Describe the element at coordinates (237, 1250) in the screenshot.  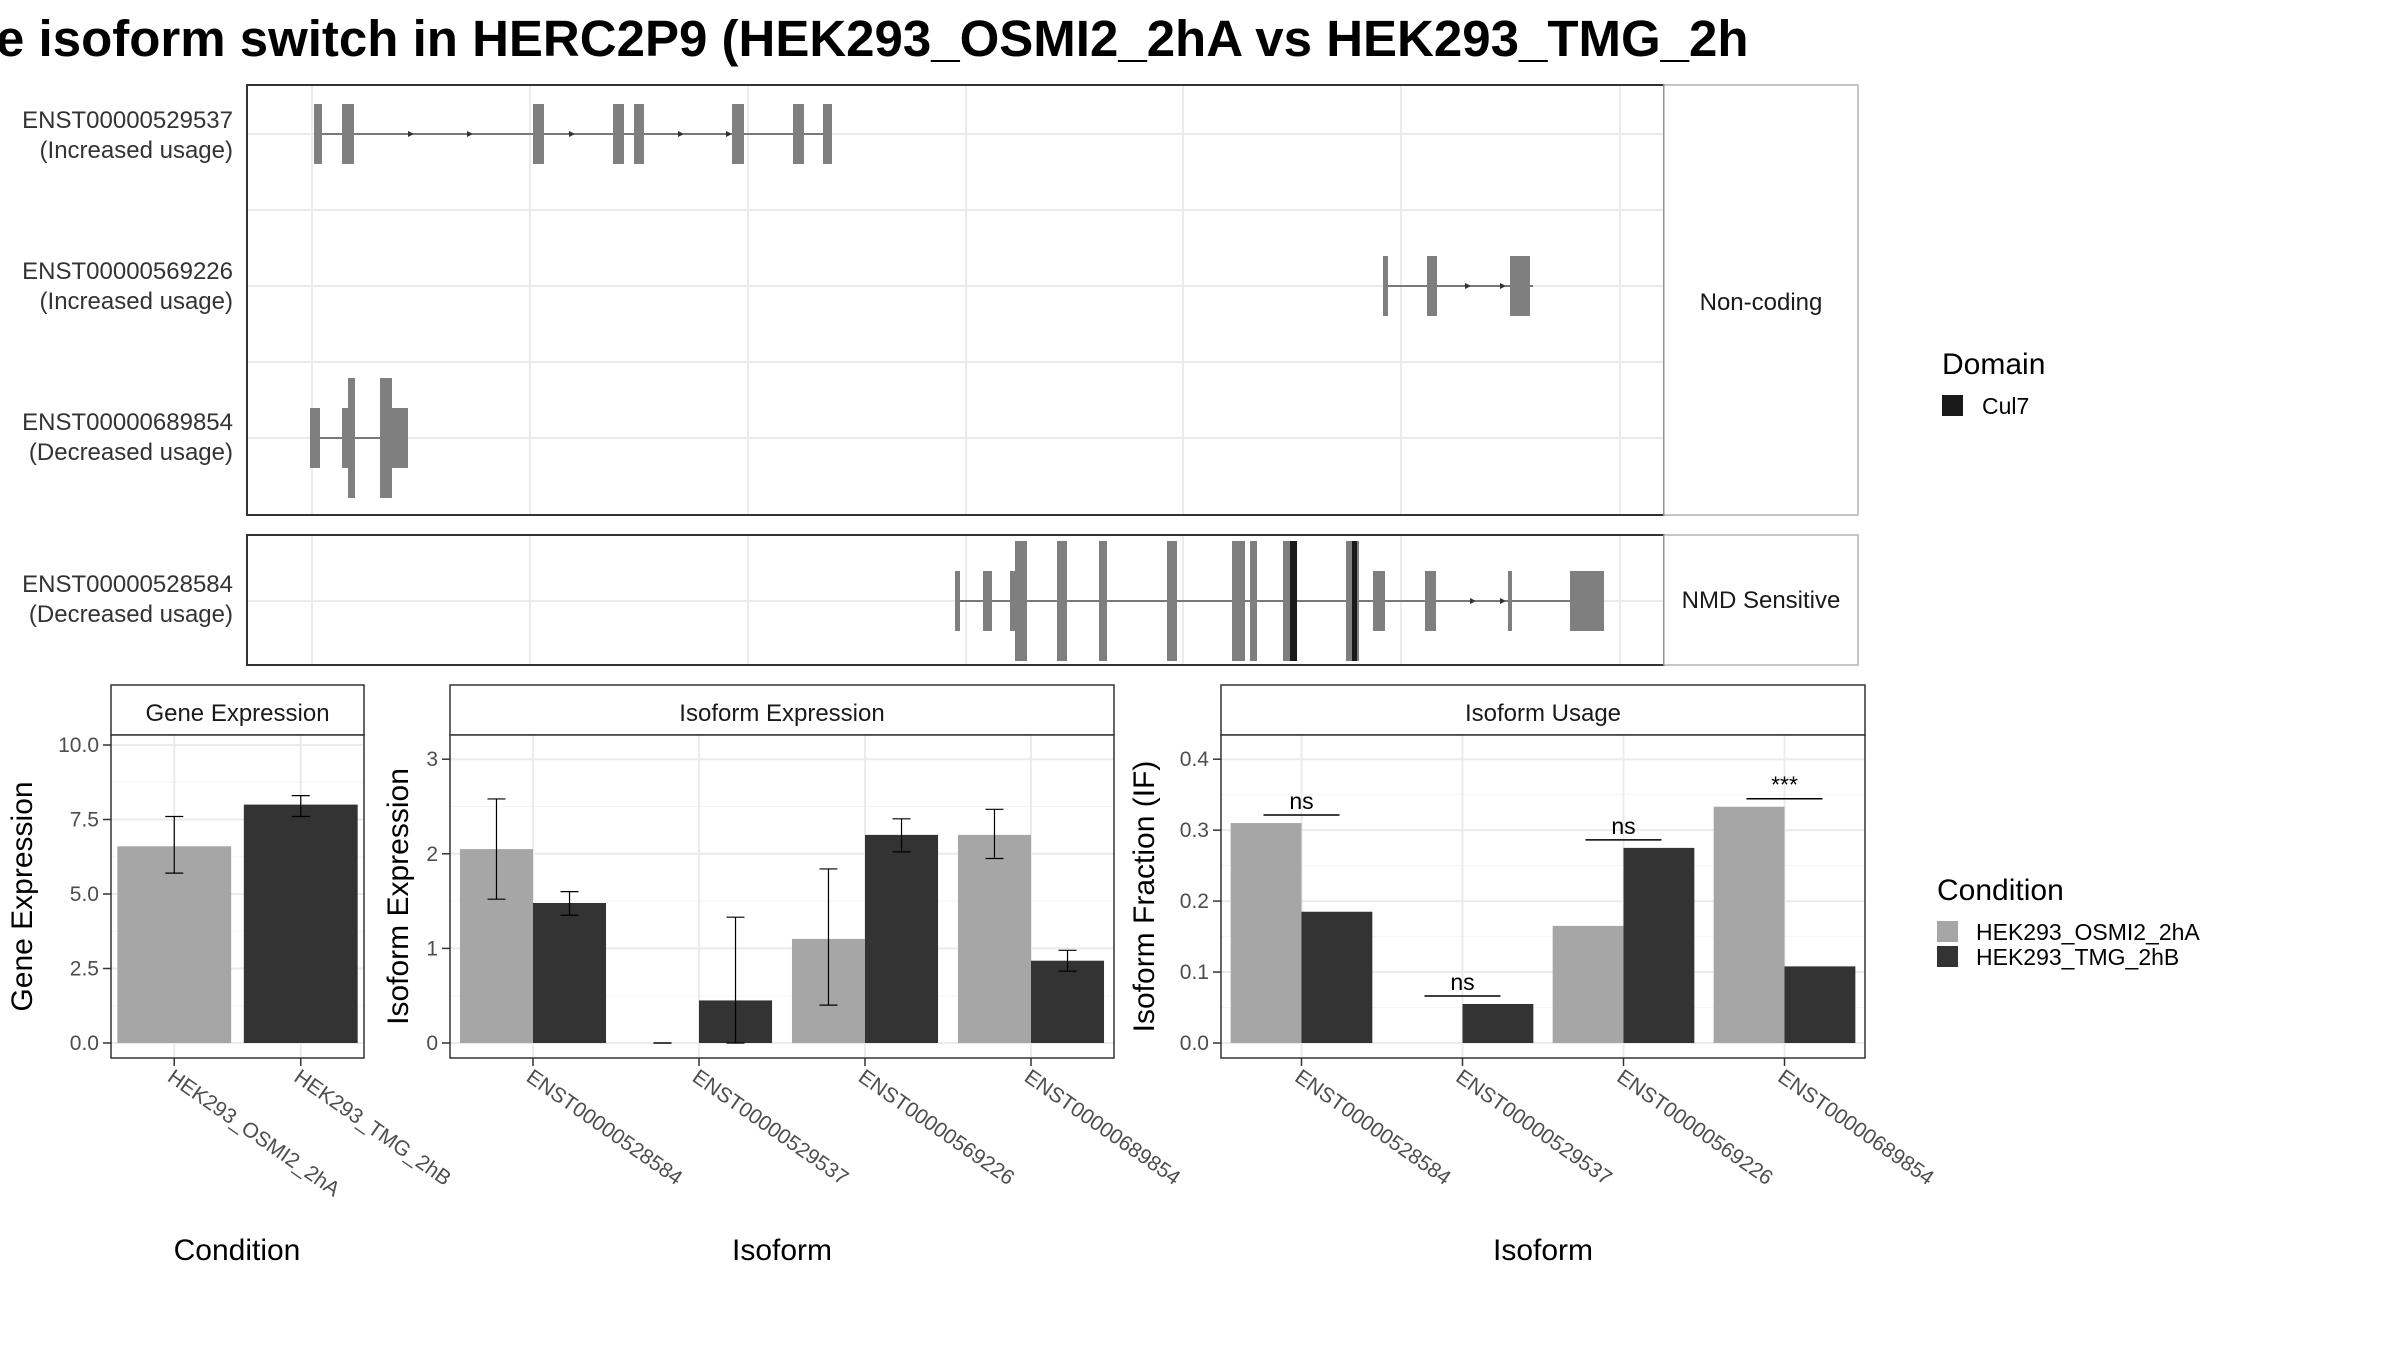
I see `x-axis-title: Condition` at that location.